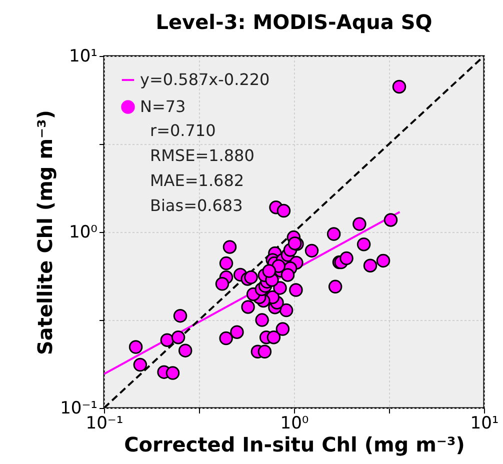 The image size is (503, 464). Describe the element at coordinates (163, 106) in the screenshot. I see `legend-label: N=73` at that location.